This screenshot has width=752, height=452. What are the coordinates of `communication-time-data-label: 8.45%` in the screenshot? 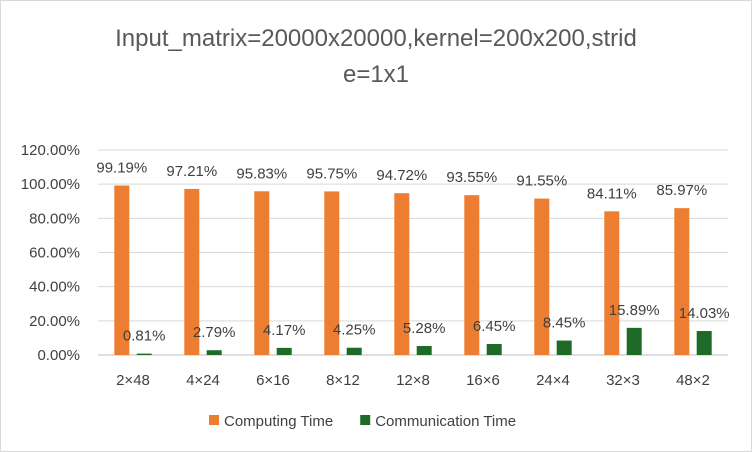 It's located at (564, 323).